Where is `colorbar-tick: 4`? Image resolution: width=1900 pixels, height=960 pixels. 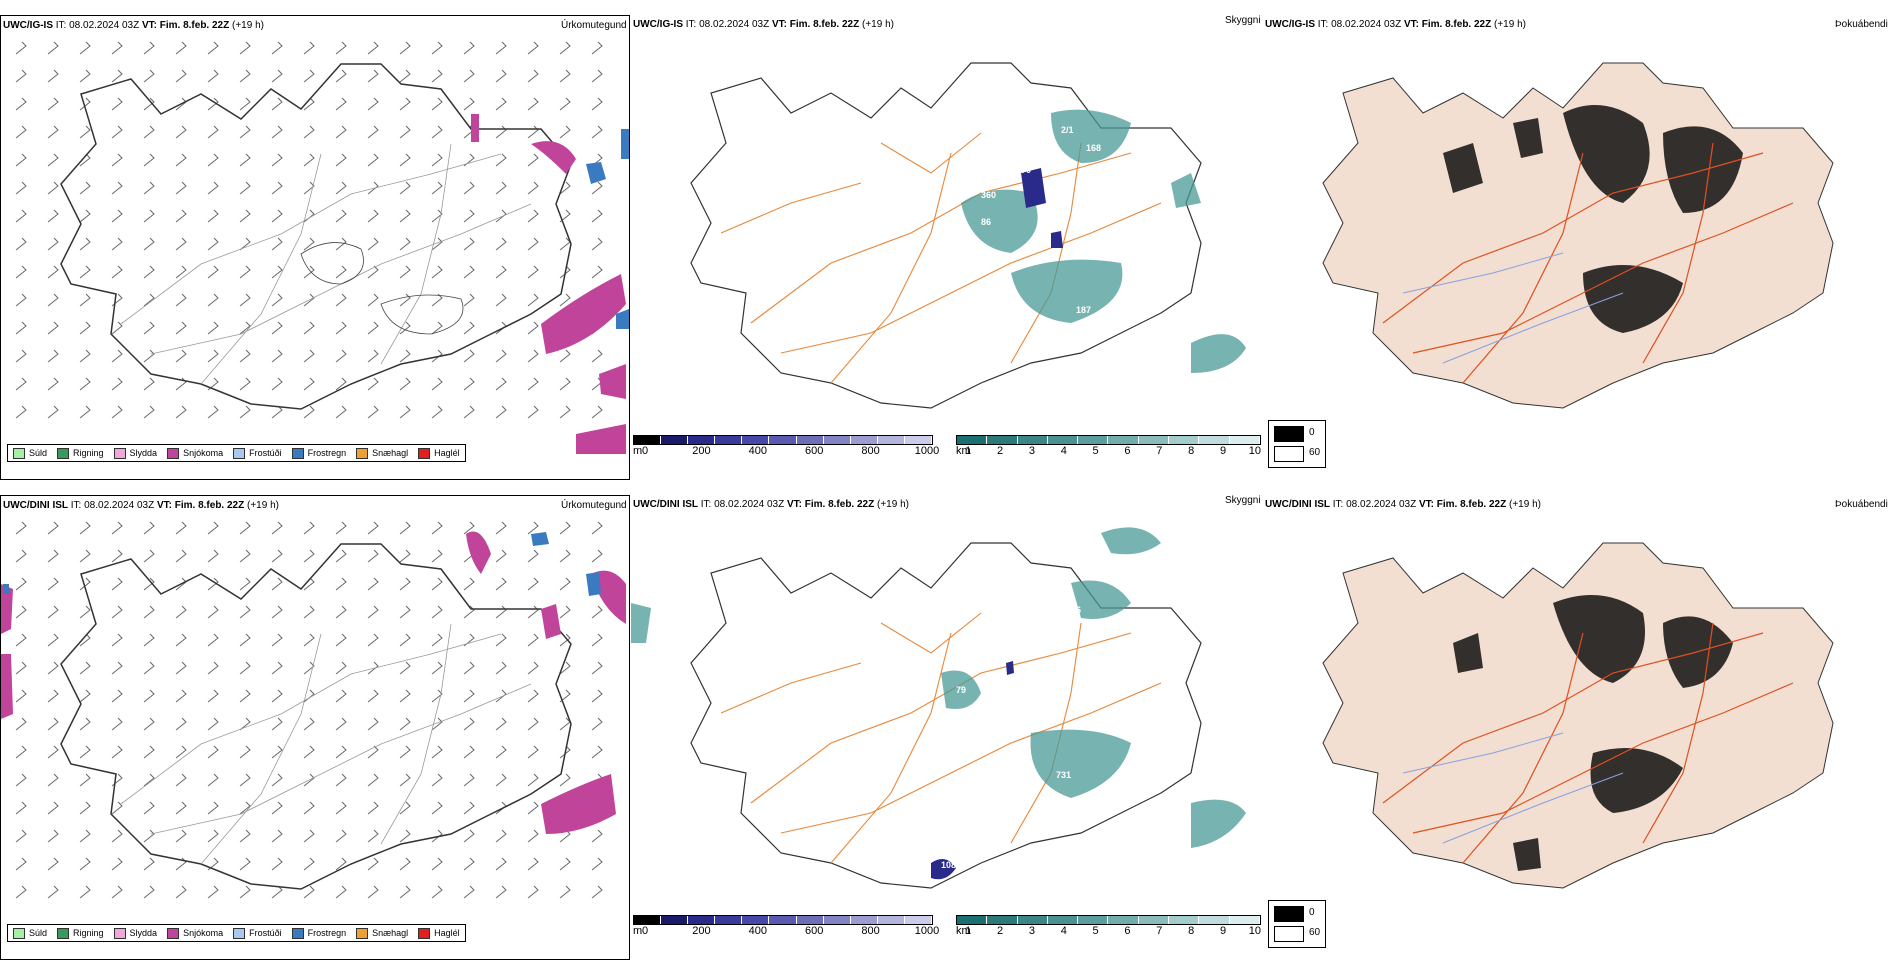
colorbar-tick: 4 is located at coordinates (1063, 451).